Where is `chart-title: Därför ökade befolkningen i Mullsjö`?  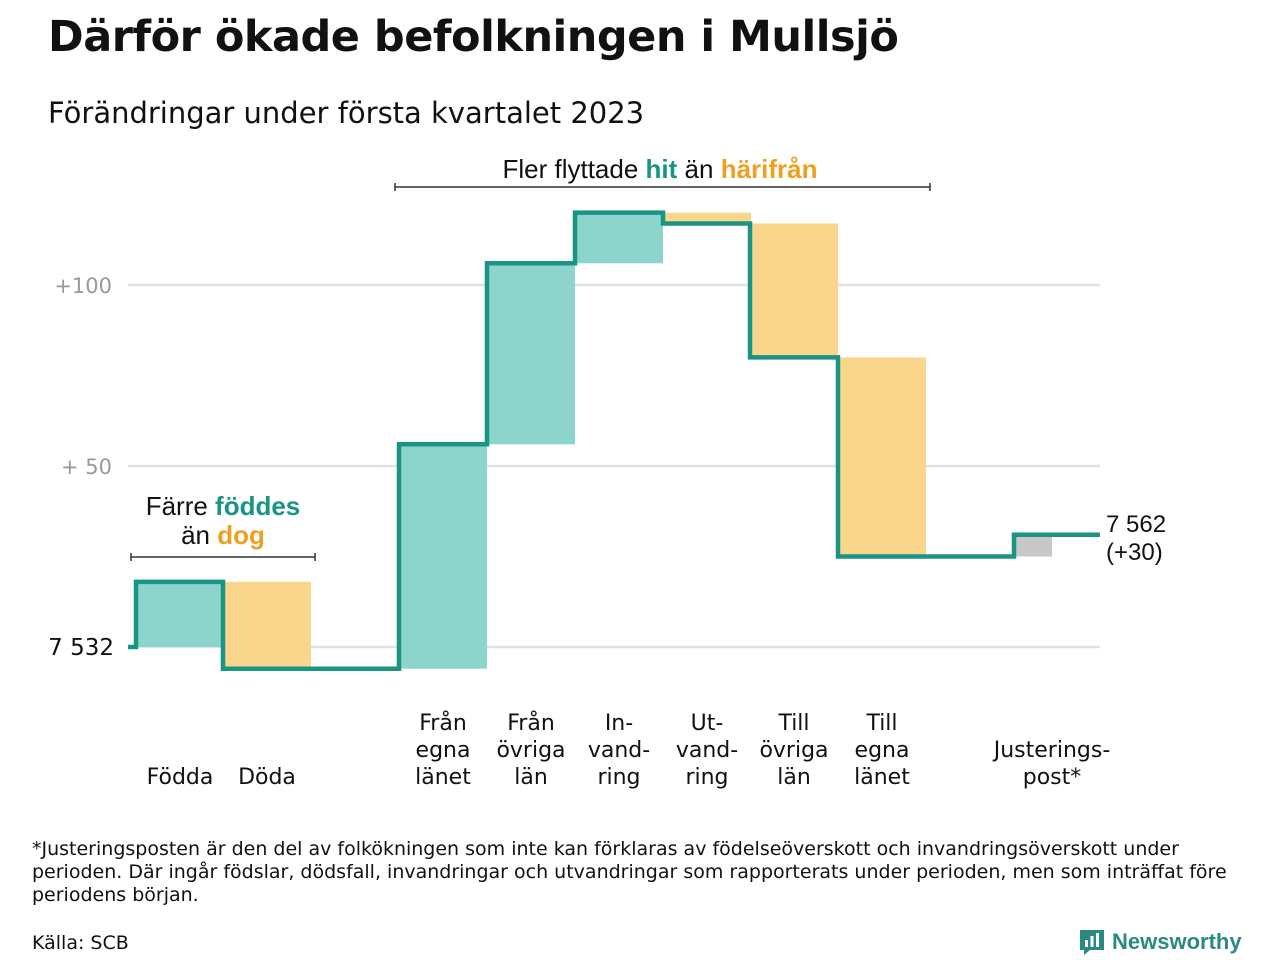 chart-title: Därför ökade befolkningen i Mullsjö is located at coordinates (473, 37).